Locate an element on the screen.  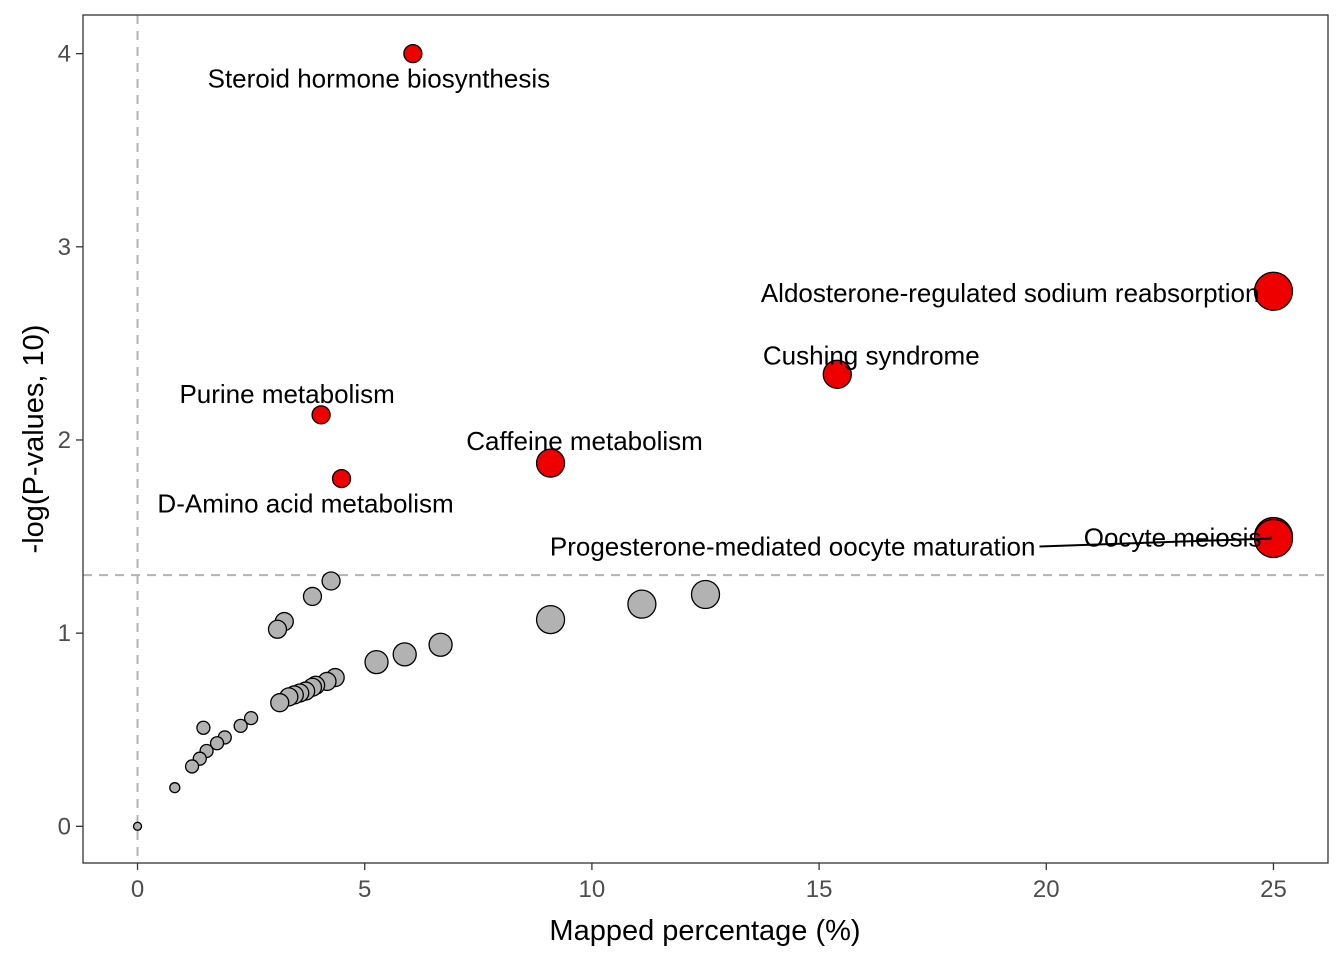
x-tick-label: 15 is located at coordinates (819, 889).